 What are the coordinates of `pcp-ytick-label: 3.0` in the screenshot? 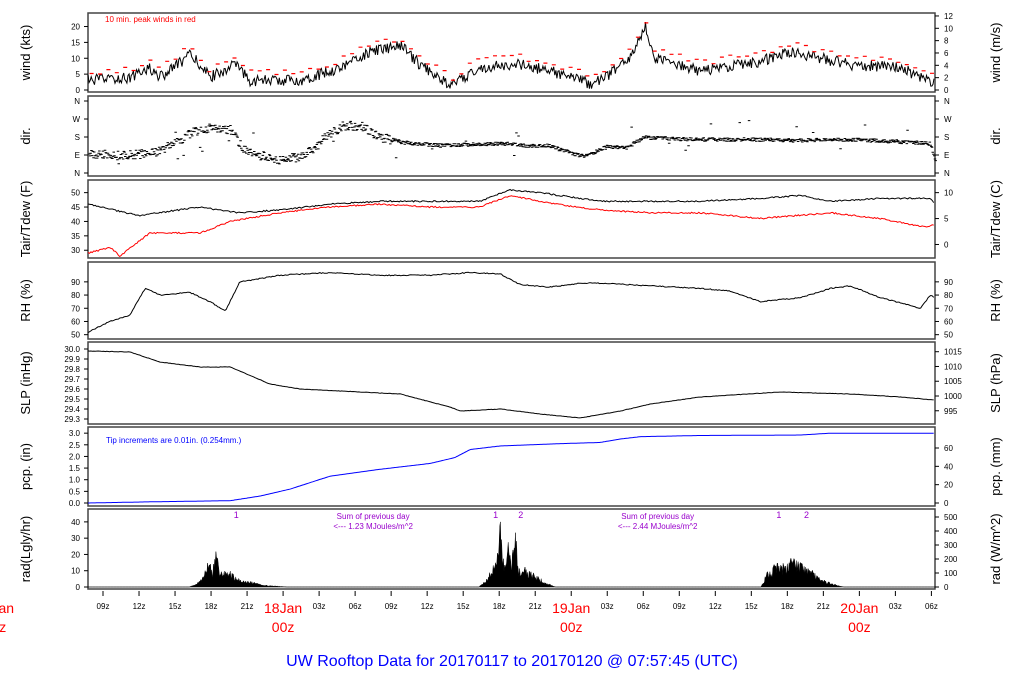 It's located at (75, 433).